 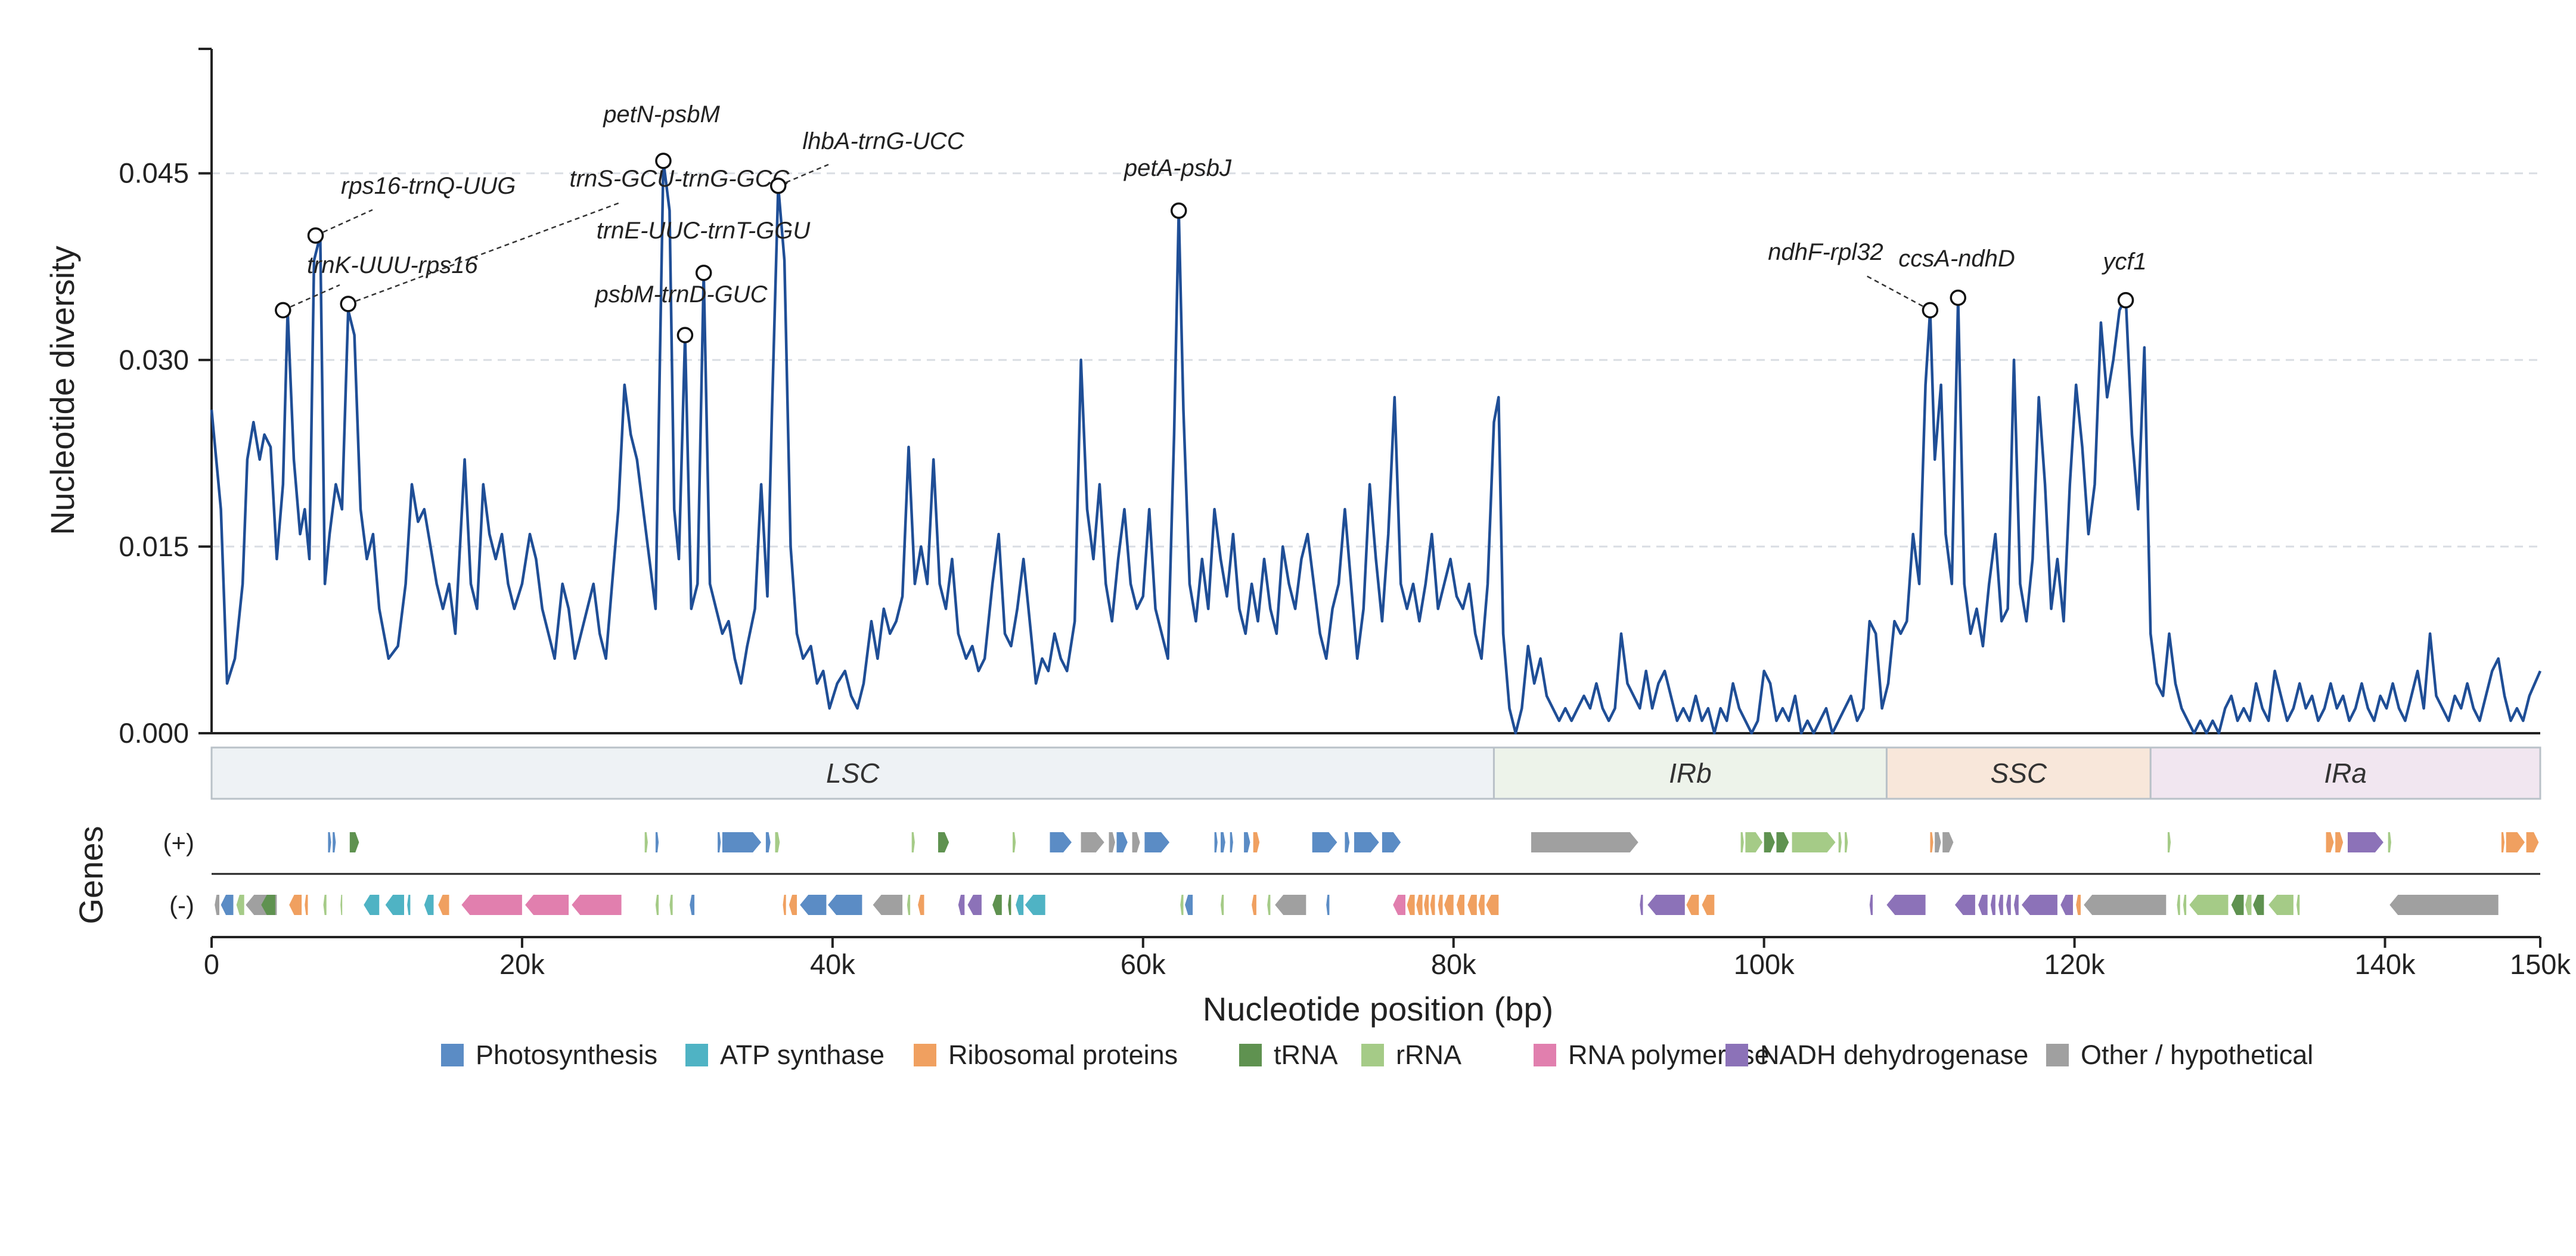 I want to click on peak-label-4: trnE-UUC-trnT-GGU, so click(x=704, y=231).